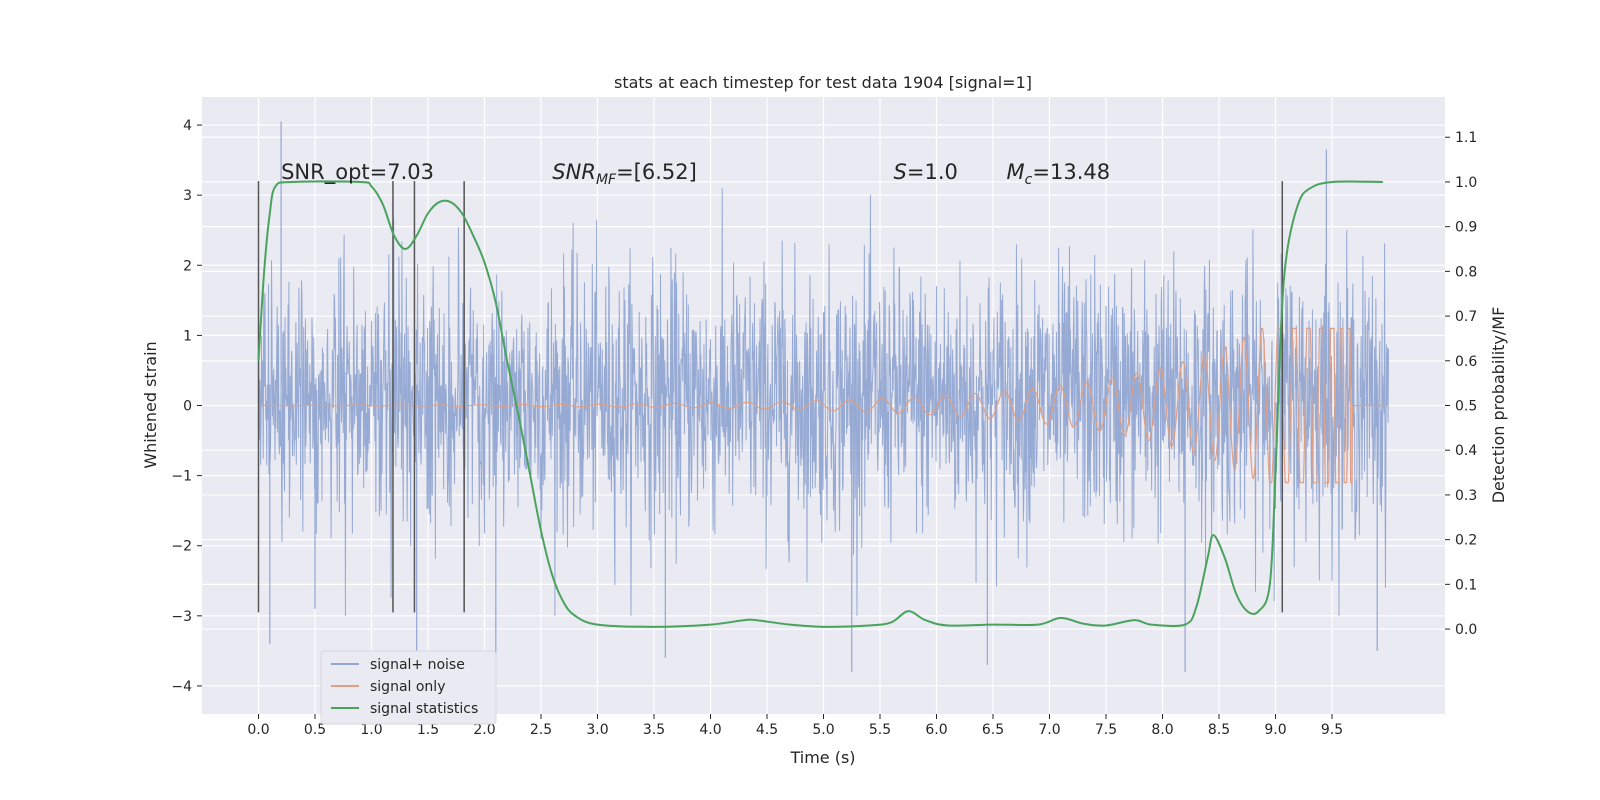 Image resolution: width=1600 pixels, height=800 pixels. Describe the element at coordinates (357, 172) in the screenshot. I see `annotation-snr-opt: SNR_opt=7.03` at that location.